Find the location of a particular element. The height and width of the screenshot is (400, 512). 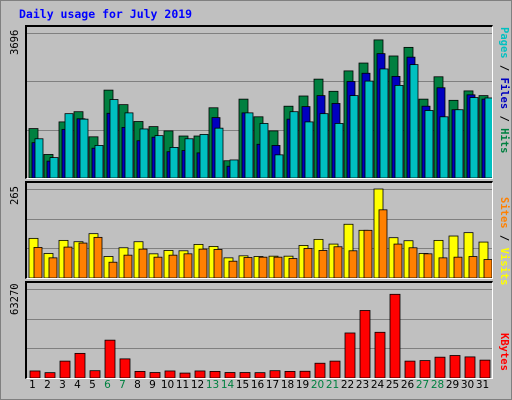

x-tick-label: 12 is located at coordinates (197, 385).